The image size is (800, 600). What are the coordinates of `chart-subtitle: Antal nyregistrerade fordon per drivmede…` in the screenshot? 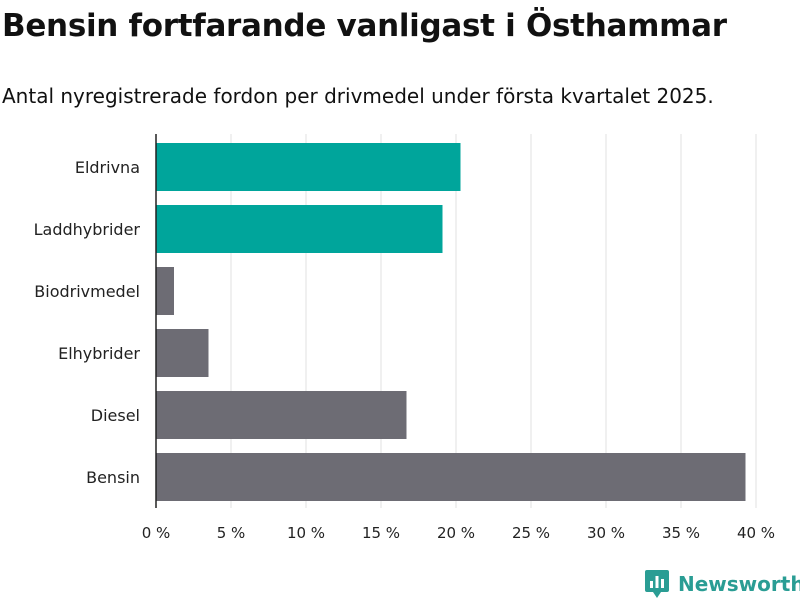 It's located at (358, 96).